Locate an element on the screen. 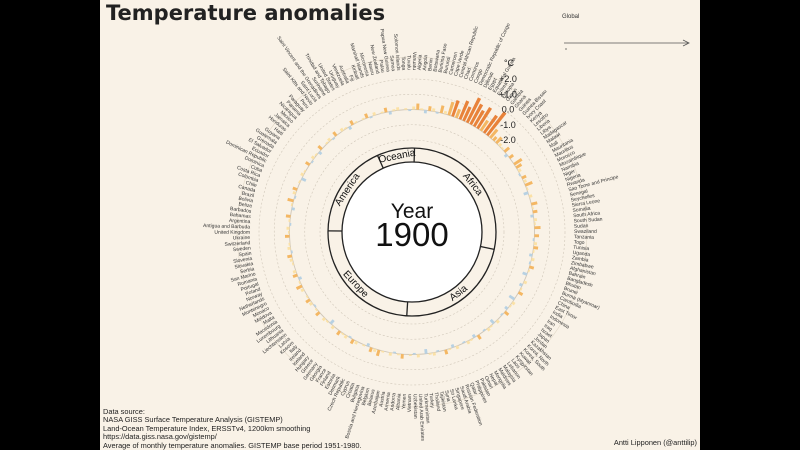 The width and height of the screenshot is (800, 450). bar-zimbabwe is located at coordinates (530, 255).